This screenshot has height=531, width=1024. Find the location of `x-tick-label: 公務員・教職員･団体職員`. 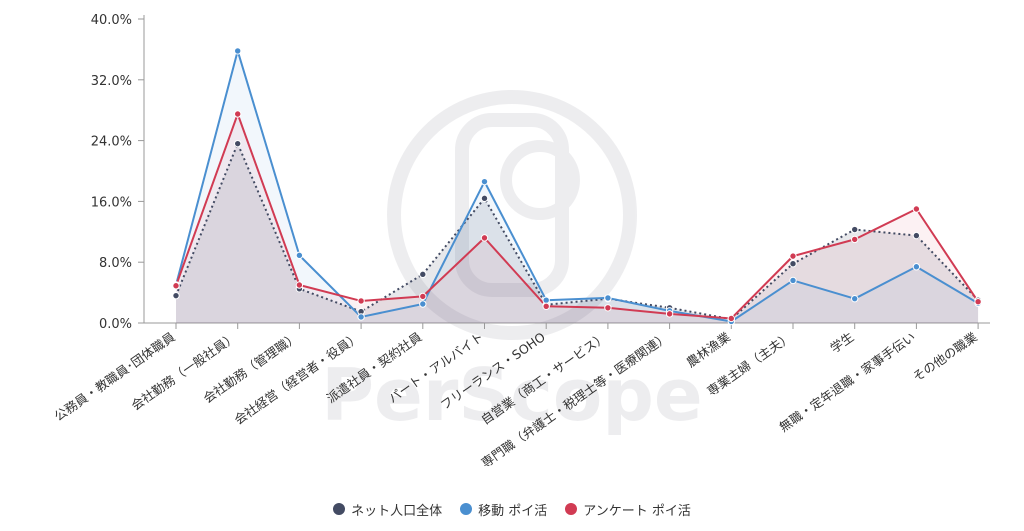

x-tick-label: 公務員・教職員･団体職員 is located at coordinates (114, 376).